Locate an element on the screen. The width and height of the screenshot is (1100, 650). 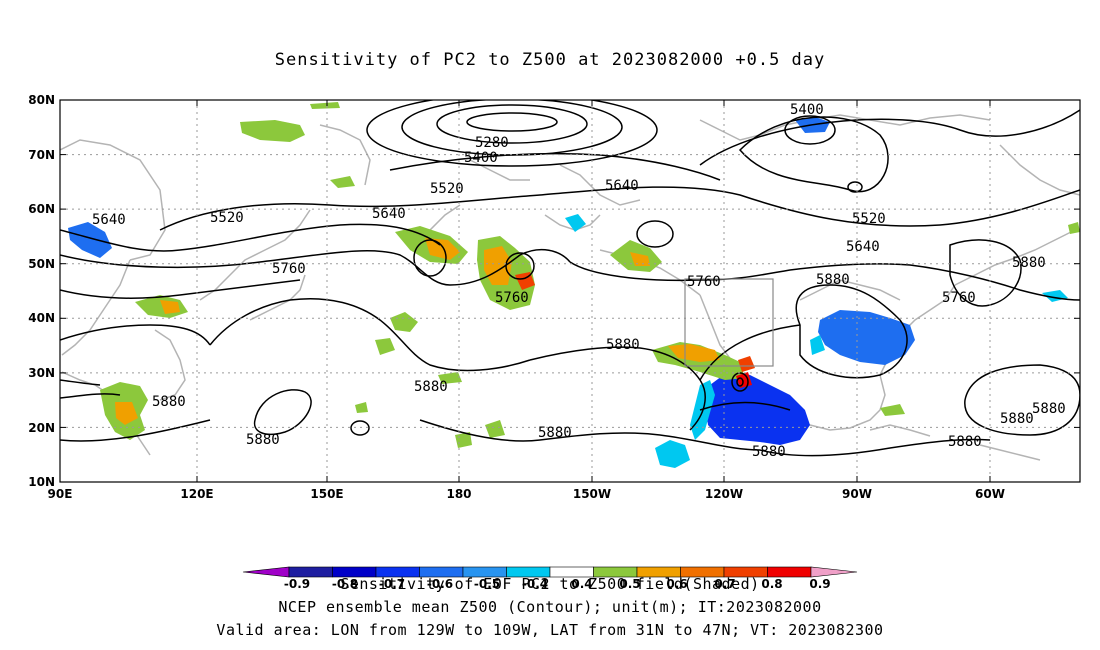
lat-label: 10N is located at coordinates (41, 482).